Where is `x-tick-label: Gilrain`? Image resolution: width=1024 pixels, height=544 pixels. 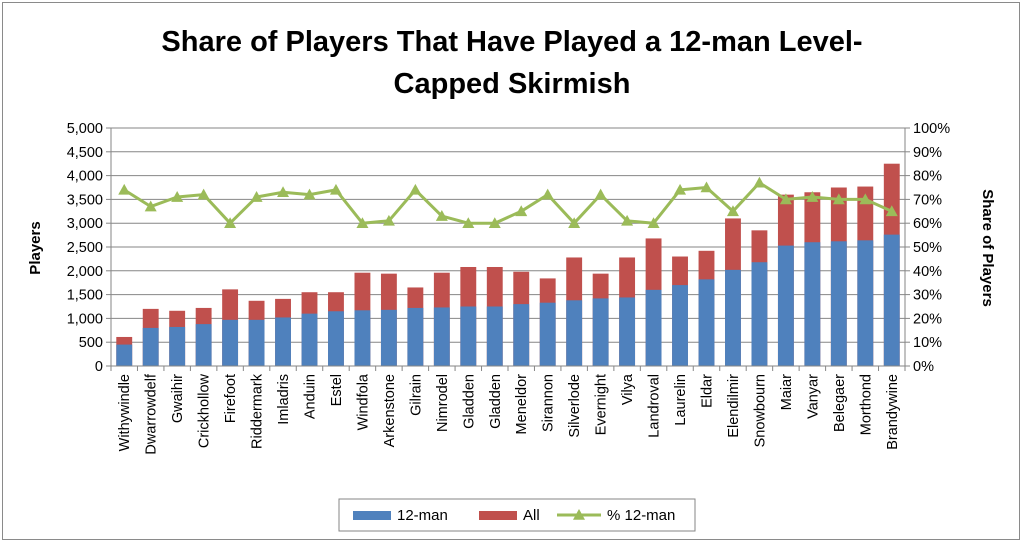 x-tick-label: Gilrain is located at coordinates (416, 395).